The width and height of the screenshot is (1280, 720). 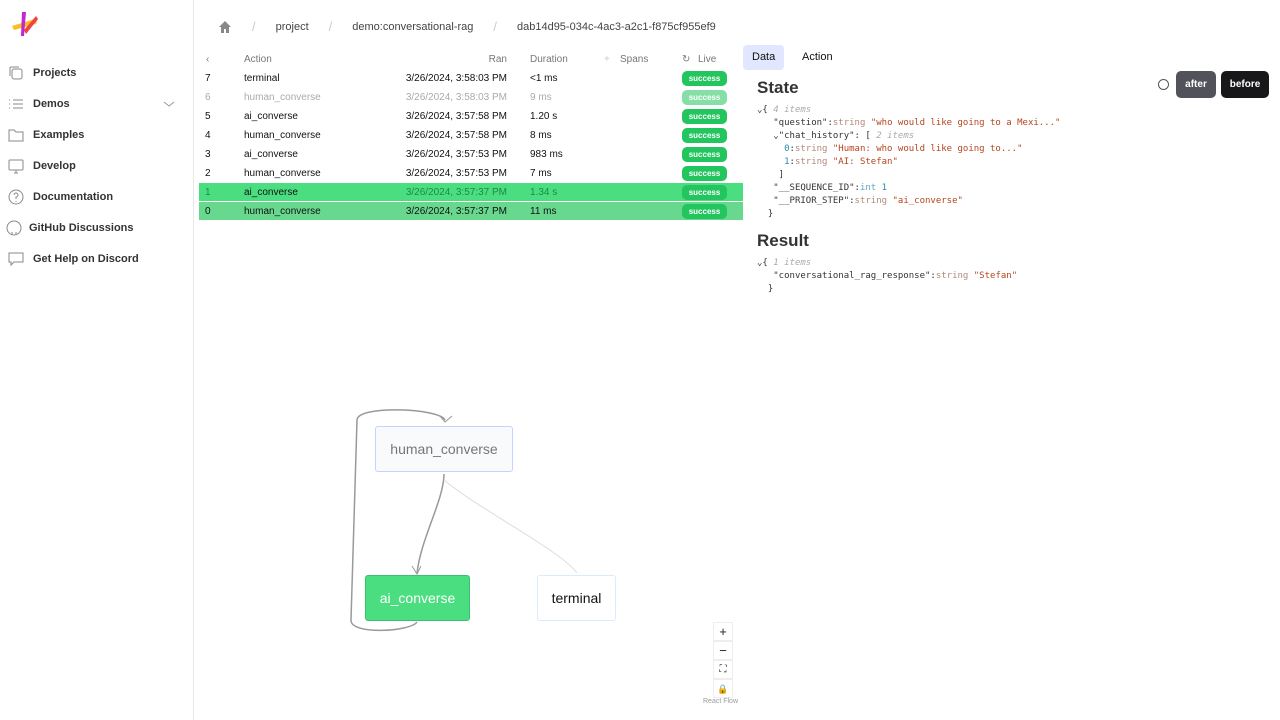 What do you see at coordinates (783, 240) in the screenshot?
I see `result-title: Result` at bounding box center [783, 240].